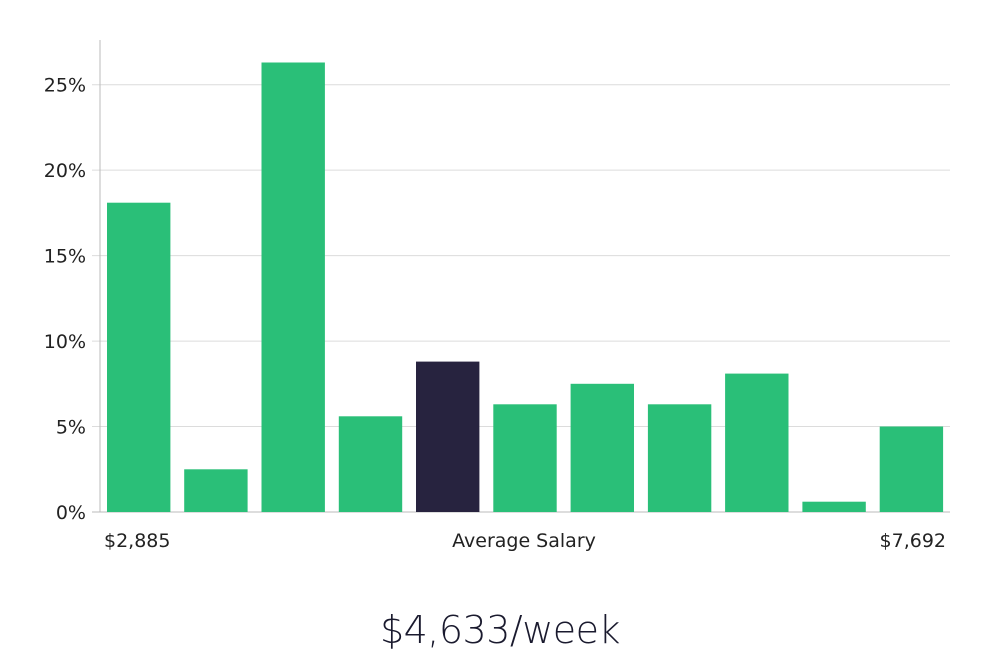 The image size is (1000, 660). What do you see at coordinates (524, 541) in the screenshot?
I see `x-center-label: Average Salary` at bounding box center [524, 541].